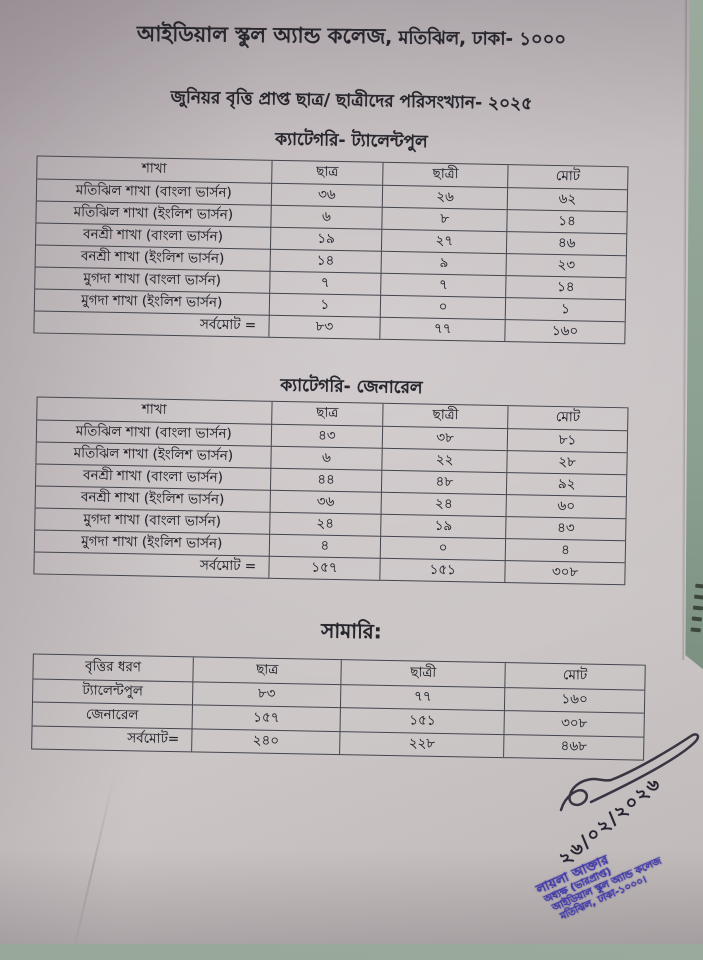  I want to click on total-cell: ৬২, so click(567, 199).